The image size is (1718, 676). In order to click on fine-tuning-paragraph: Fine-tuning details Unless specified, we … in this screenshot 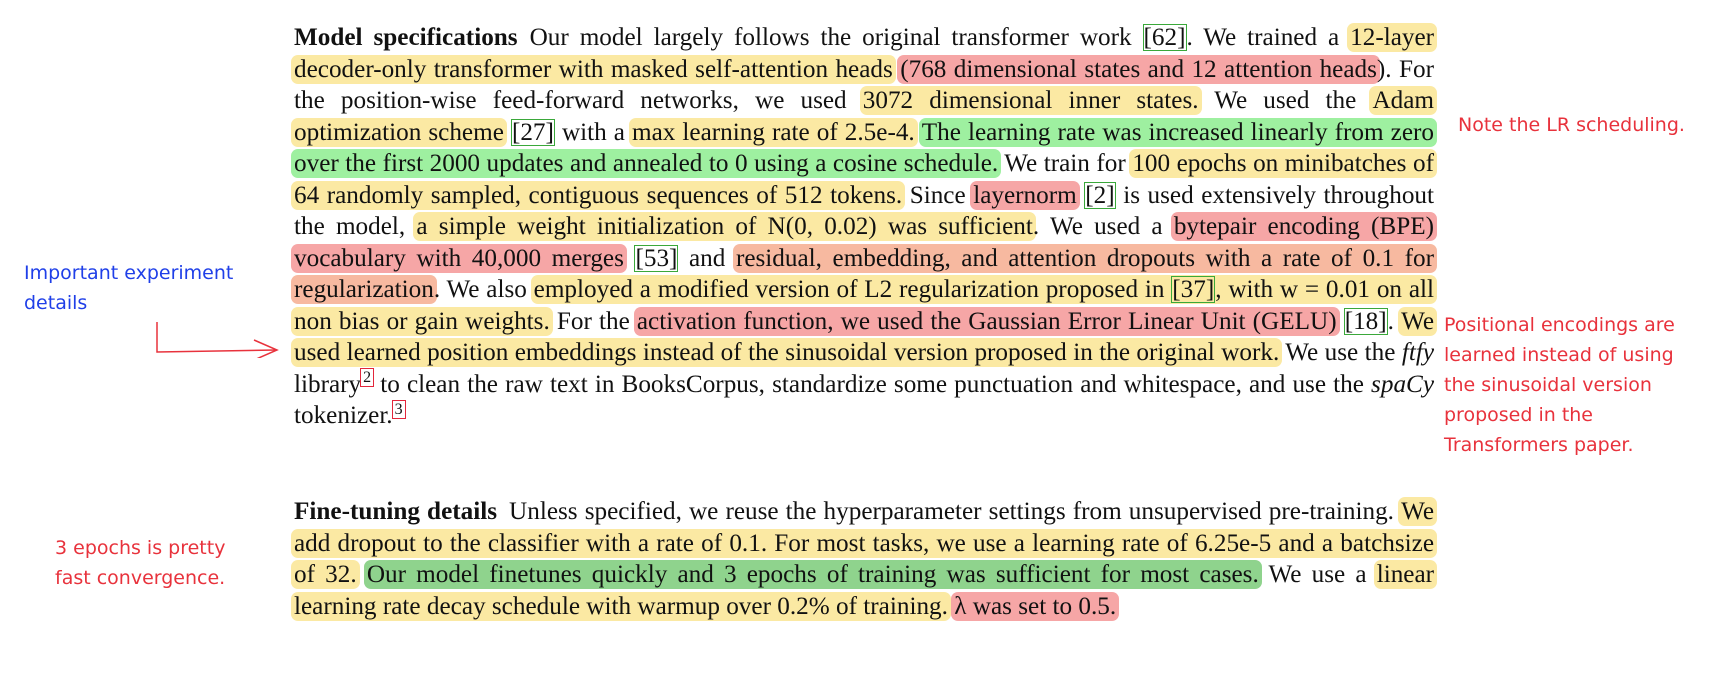, I will do `click(864, 559)`.